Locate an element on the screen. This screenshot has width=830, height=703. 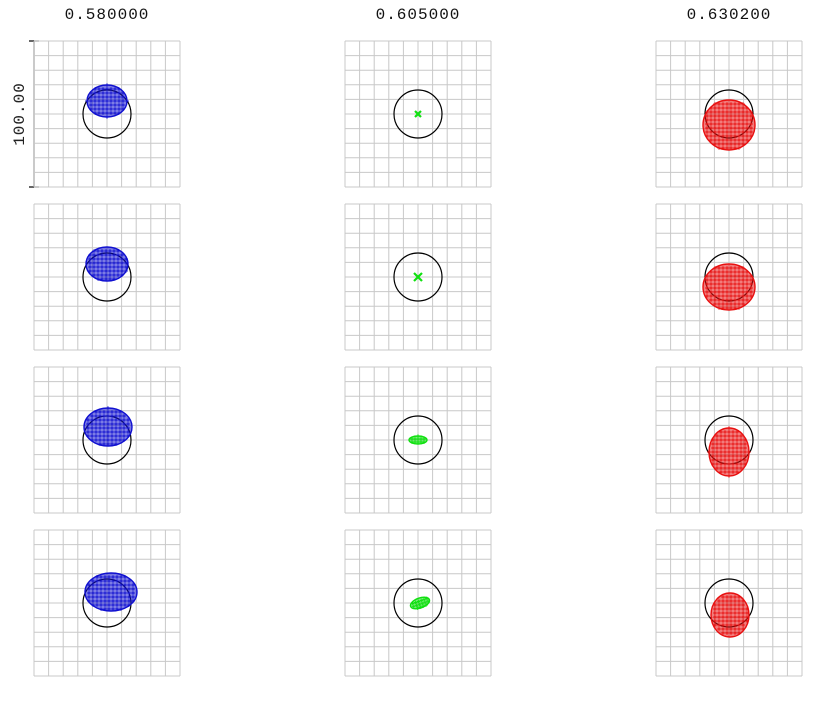
spot-panel-field-3-red-spot-column is located at coordinates (729, 440).